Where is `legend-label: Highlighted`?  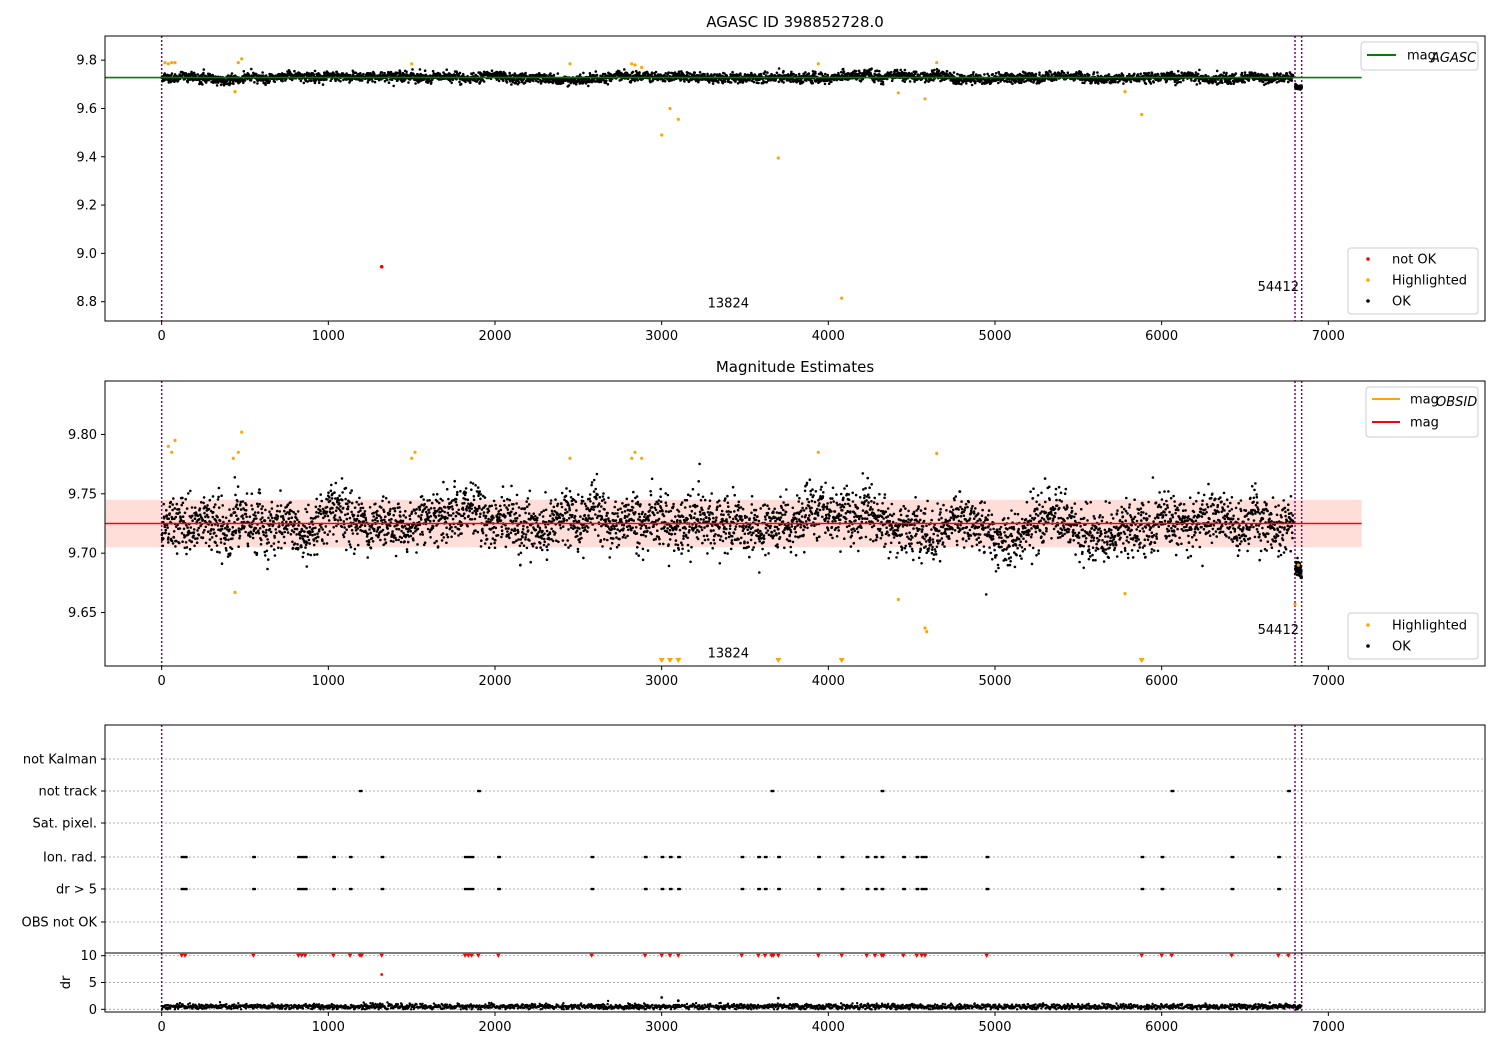 legend-label: Highlighted is located at coordinates (1429, 281).